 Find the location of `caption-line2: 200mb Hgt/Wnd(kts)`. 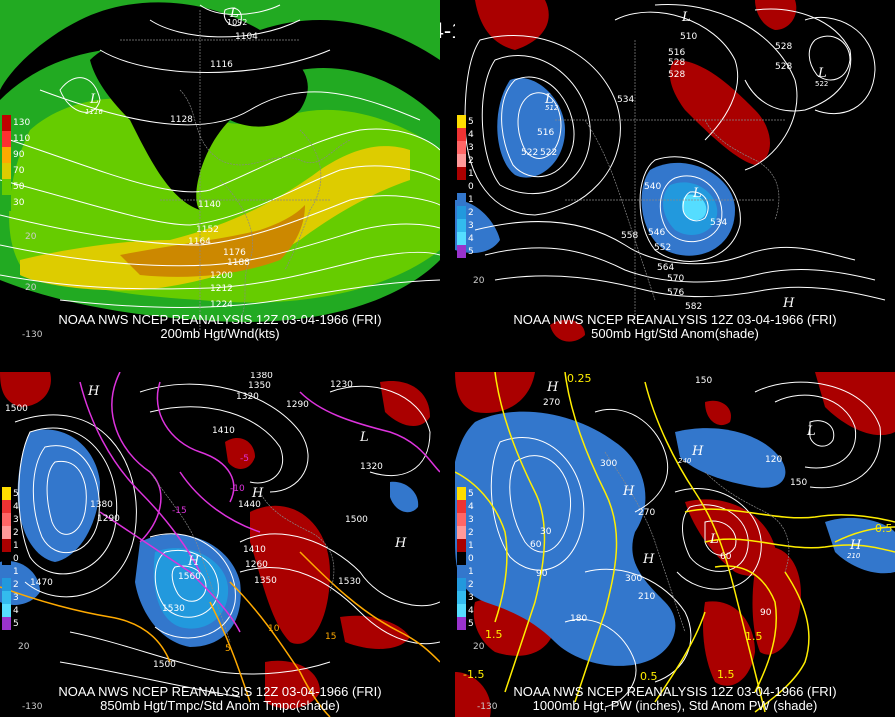

caption-line2: 200mb Hgt/Wnd(kts) is located at coordinates (220, 333).